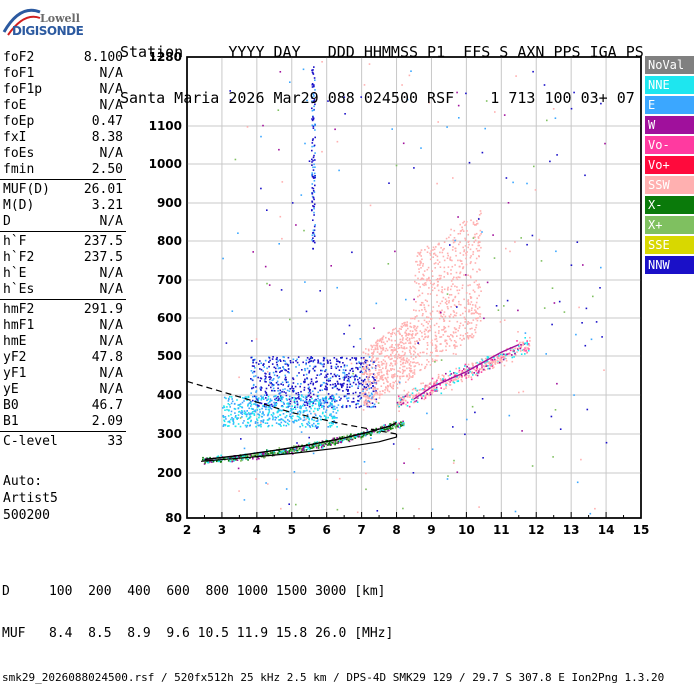 The width and height of the screenshot is (700, 699). Describe the element at coordinates (63, 90) in the screenshot. I see `param-row: foF1p N/A` at that location.